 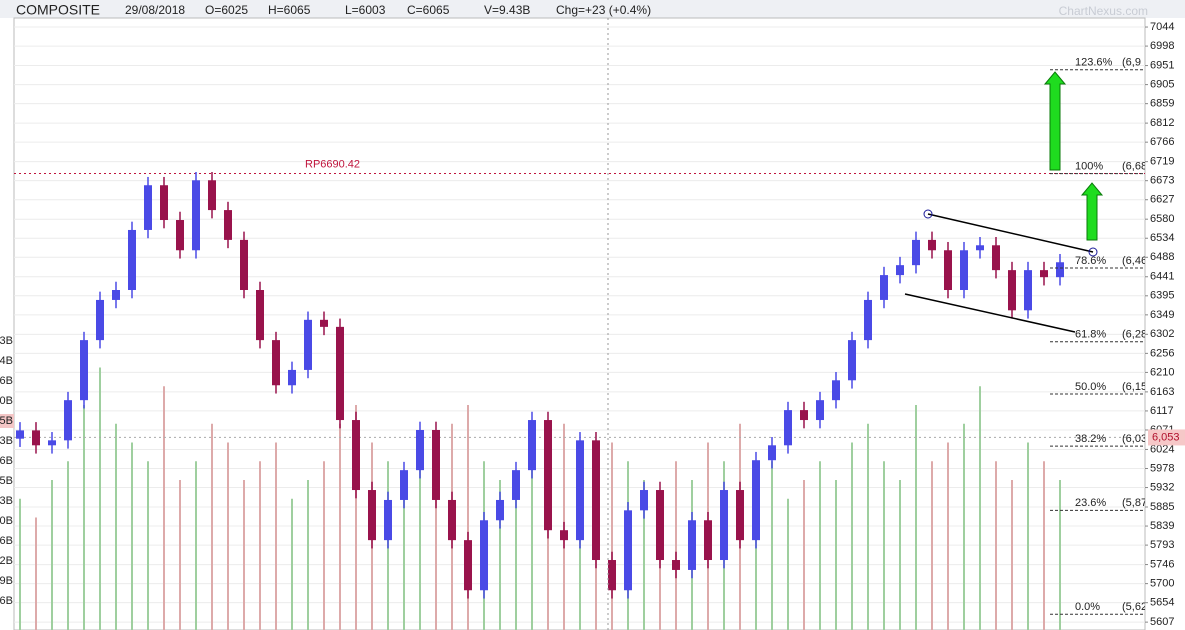 I want to click on volume-axis-label: 6B, so click(x=6, y=381).